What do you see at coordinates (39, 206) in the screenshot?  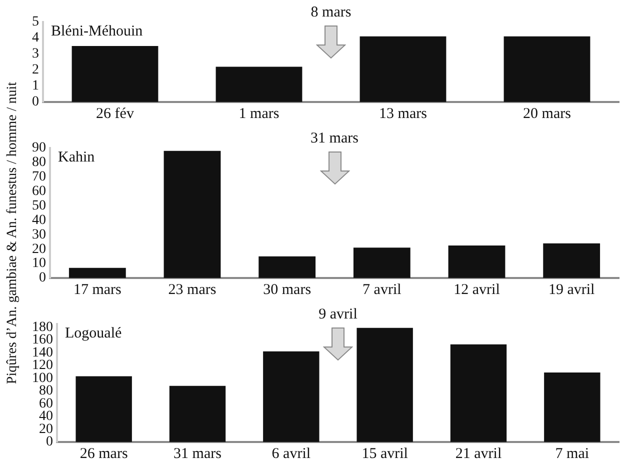 I see `y-tick-label: 50` at bounding box center [39, 206].